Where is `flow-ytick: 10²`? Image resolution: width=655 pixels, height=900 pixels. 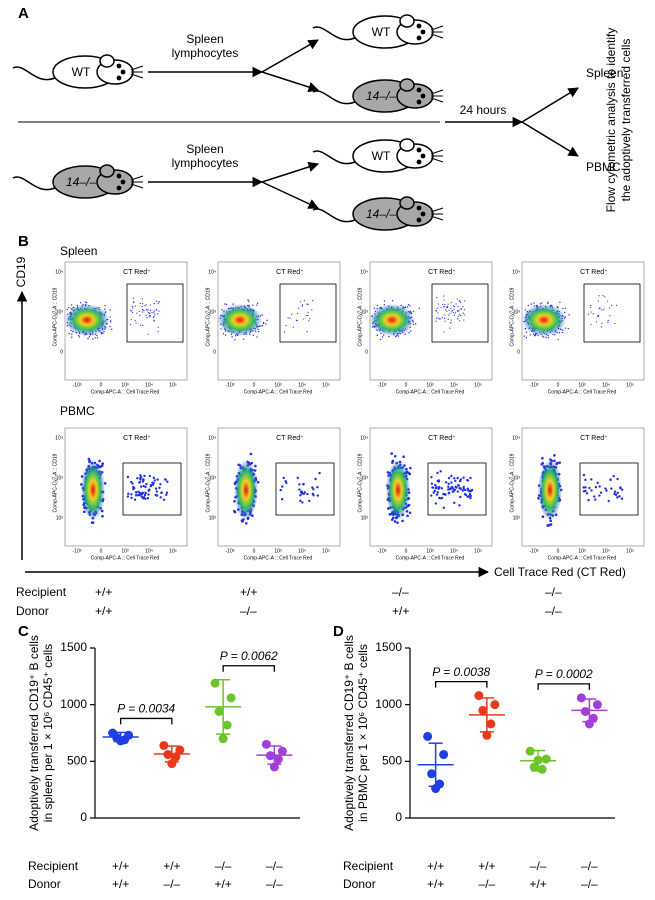 flow-ytick: 10² is located at coordinates (60, 518).